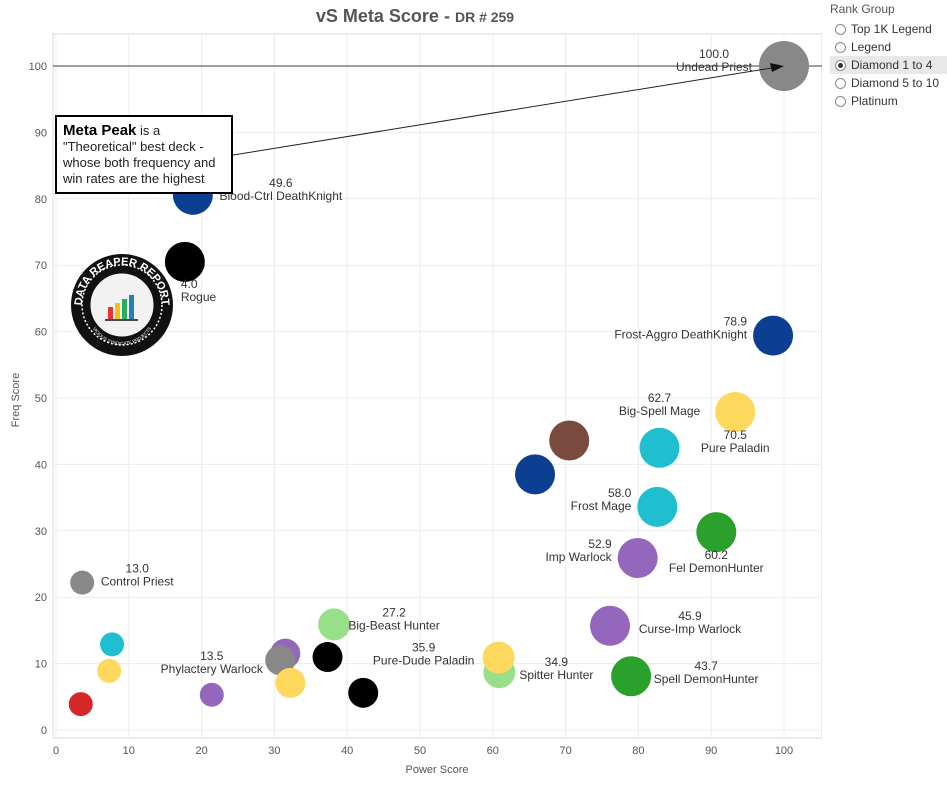 Image resolution: width=947 pixels, height=786 pixels. Describe the element at coordinates (717, 555) in the screenshot. I see `point-score-label: 60.2` at that location.